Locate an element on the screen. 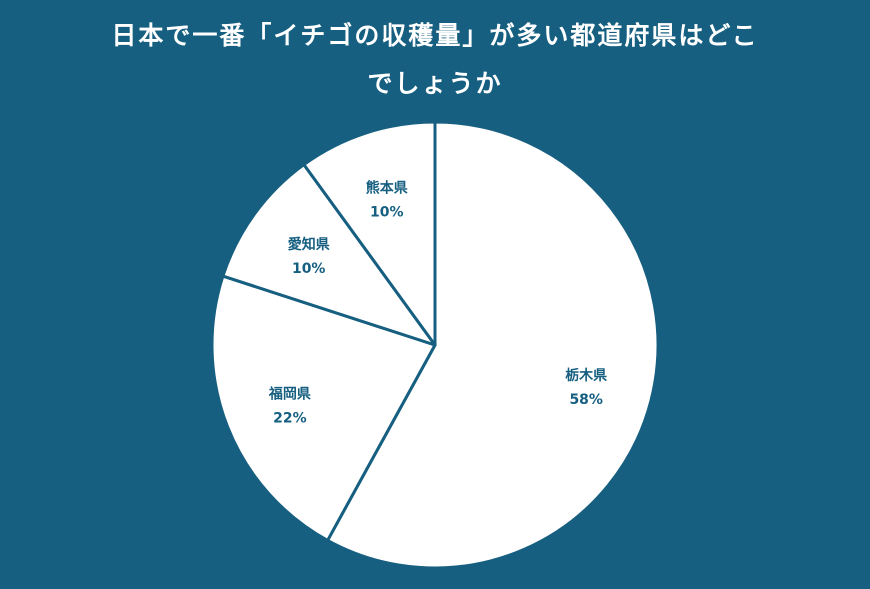 This screenshot has width=870, height=589. slice-category-label-3: 愛知県 is located at coordinates (309, 244).